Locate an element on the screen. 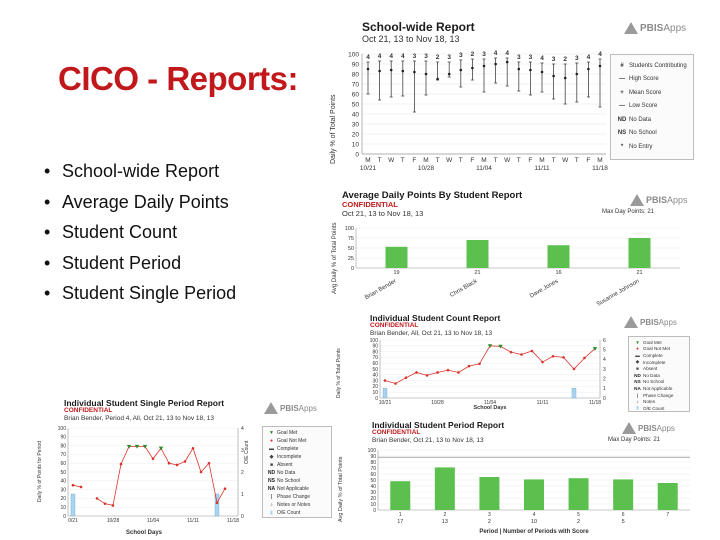  period-max-note: Max Day Points: 21 is located at coordinates (634, 440).